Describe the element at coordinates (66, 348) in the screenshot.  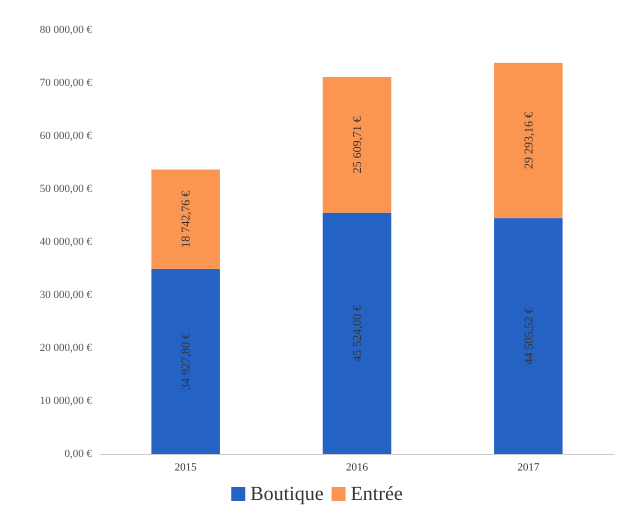
I see `y-tick-label: 20 000,00 €` at that location.